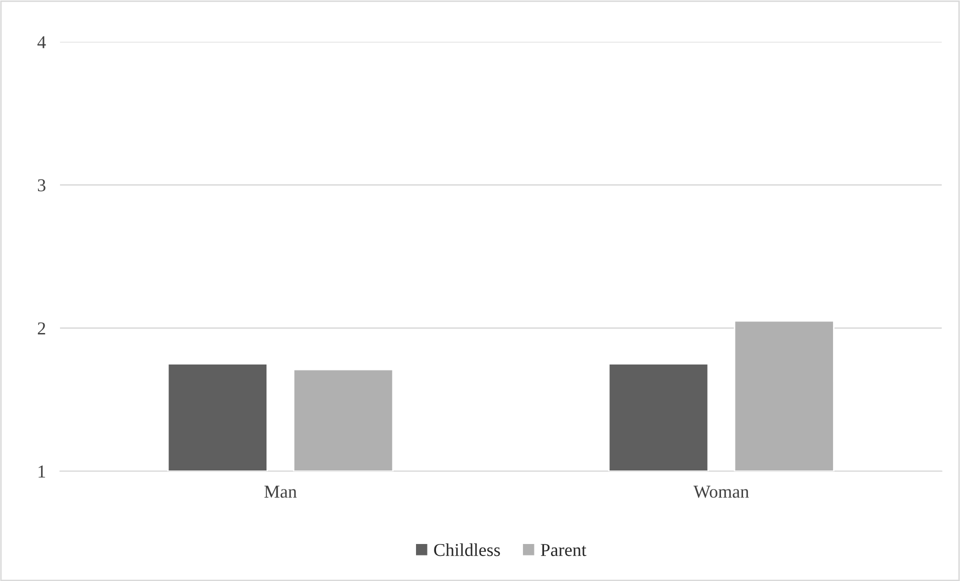 The height and width of the screenshot is (581, 960). What do you see at coordinates (280, 492) in the screenshot?
I see `x-tick-label: Man` at bounding box center [280, 492].